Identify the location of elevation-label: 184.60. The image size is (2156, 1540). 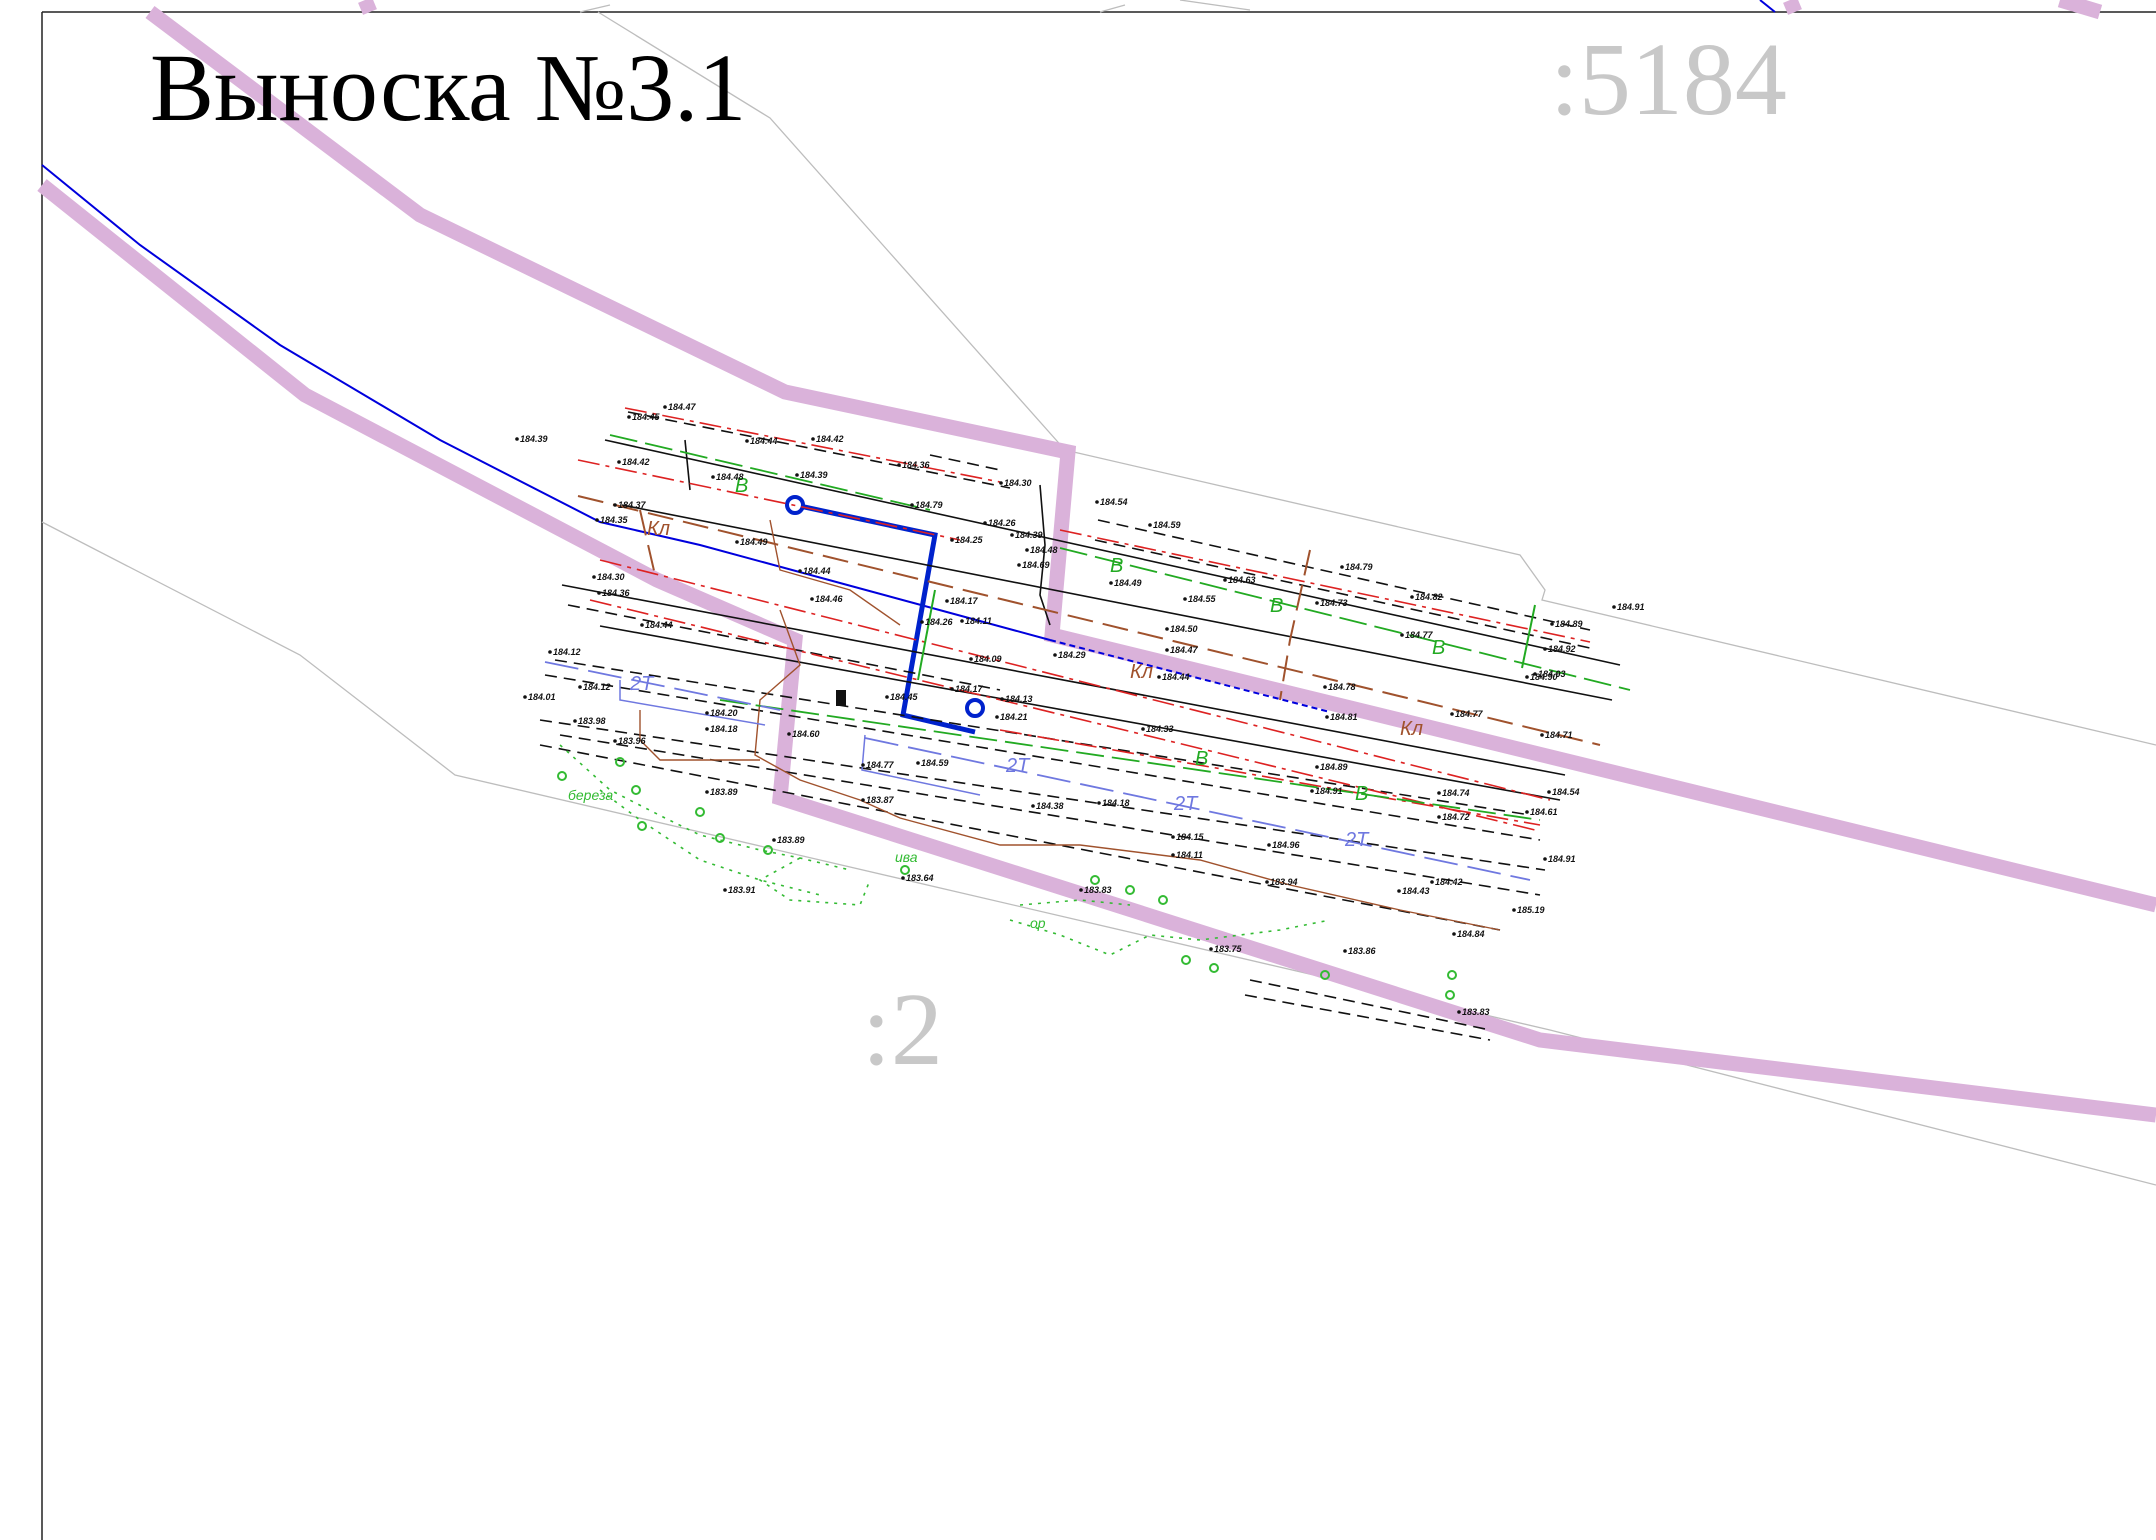
(806, 734).